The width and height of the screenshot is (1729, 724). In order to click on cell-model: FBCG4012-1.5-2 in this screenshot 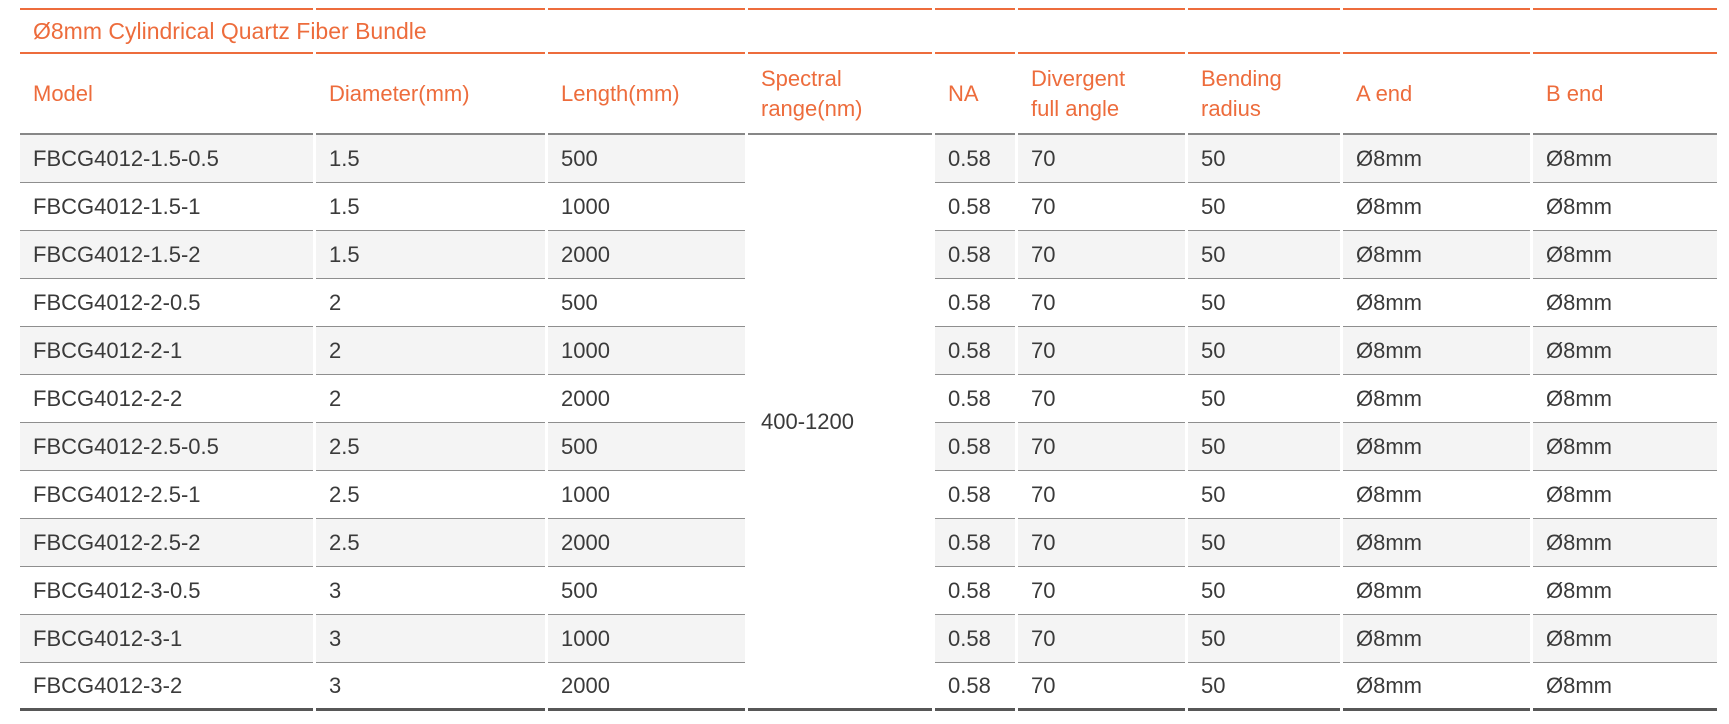, I will do `click(166, 255)`.